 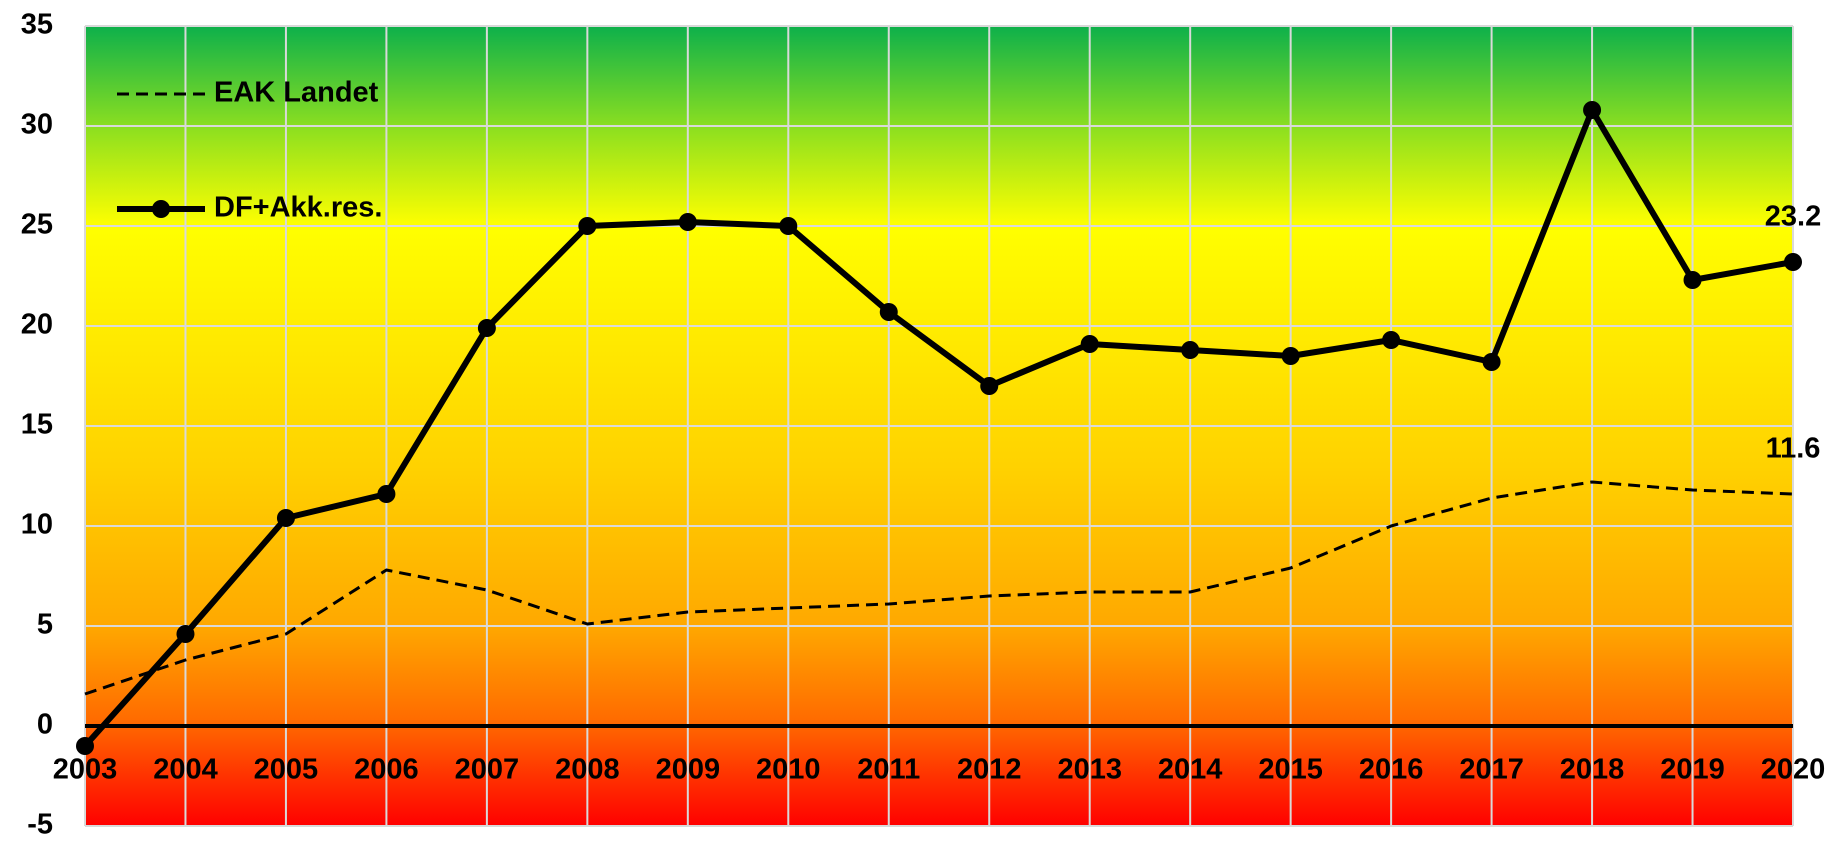 I want to click on y-tick-label: 20, so click(x=37, y=325).